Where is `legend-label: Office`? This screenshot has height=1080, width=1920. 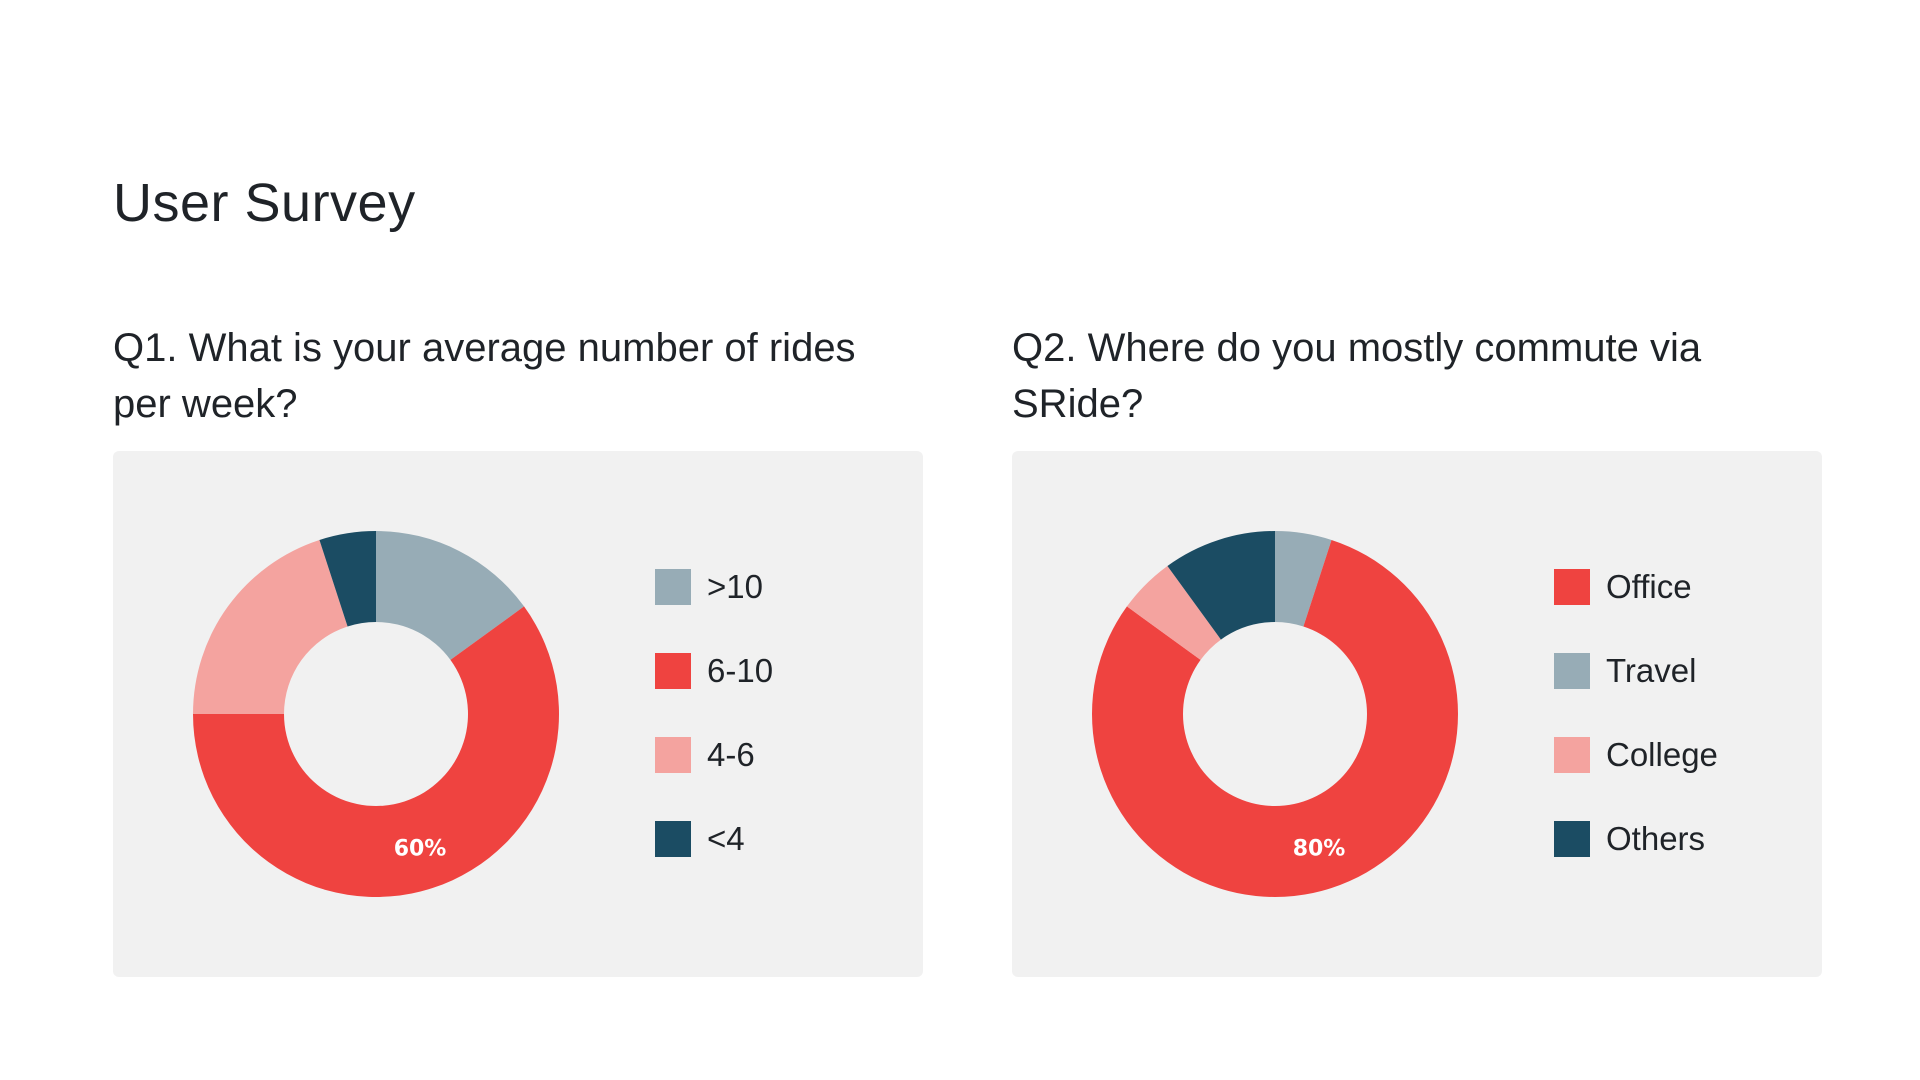 legend-label: Office is located at coordinates (1649, 586).